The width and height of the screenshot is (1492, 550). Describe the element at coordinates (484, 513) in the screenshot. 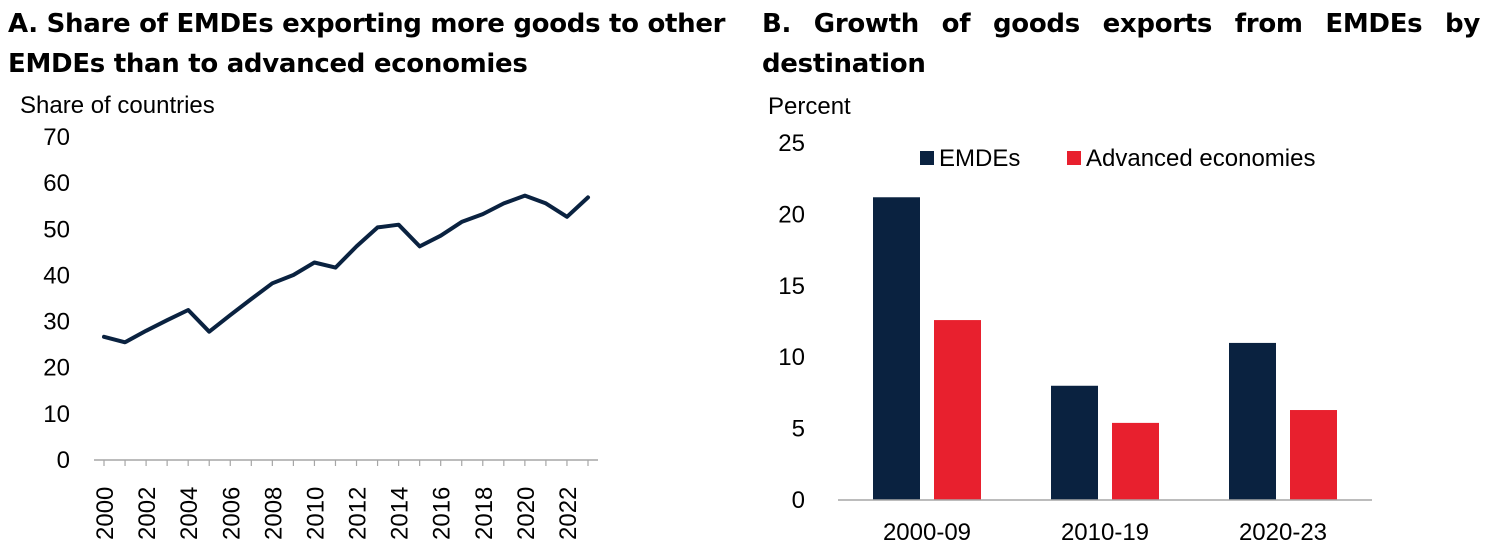

I see `chart-a-x-tick-label: 2018` at that location.